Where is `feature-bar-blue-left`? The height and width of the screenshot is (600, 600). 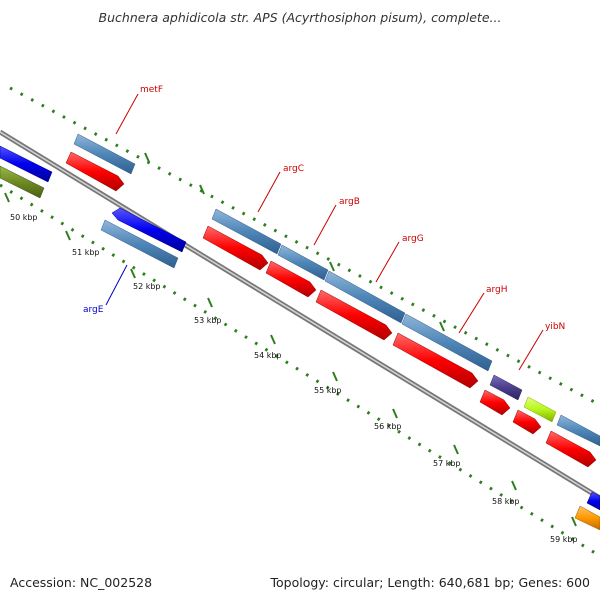
feature-bar-blue-left is located at coordinates (26, 164).